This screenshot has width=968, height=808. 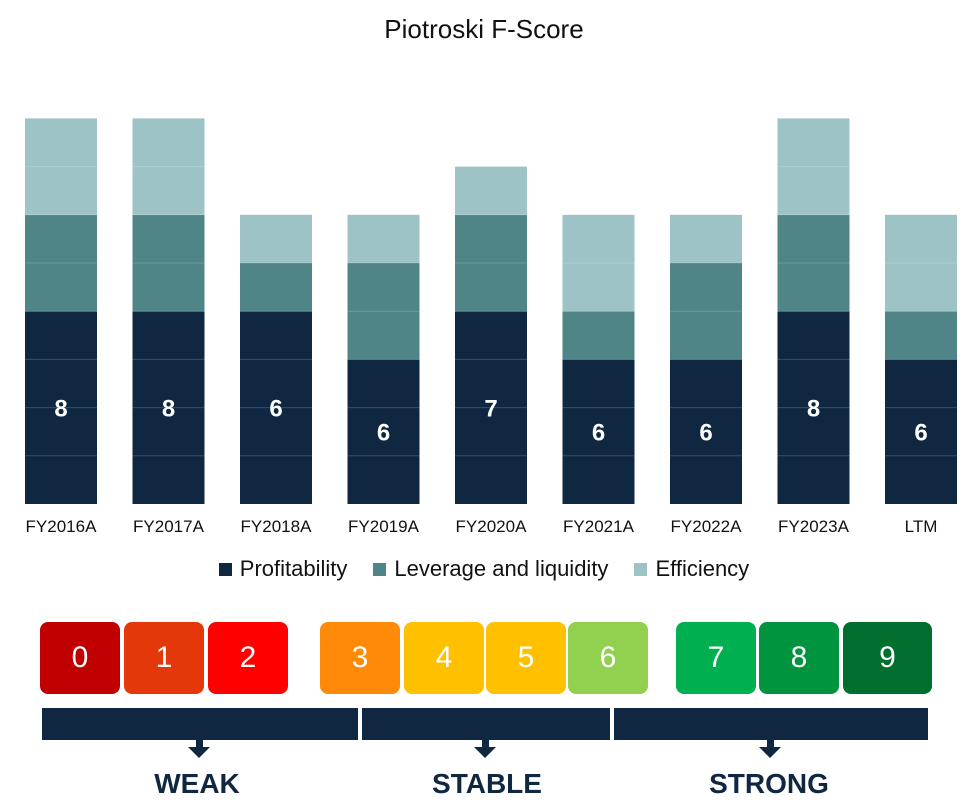 What do you see at coordinates (599, 526) in the screenshot?
I see `x-tick-label: FY2021A` at bounding box center [599, 526].